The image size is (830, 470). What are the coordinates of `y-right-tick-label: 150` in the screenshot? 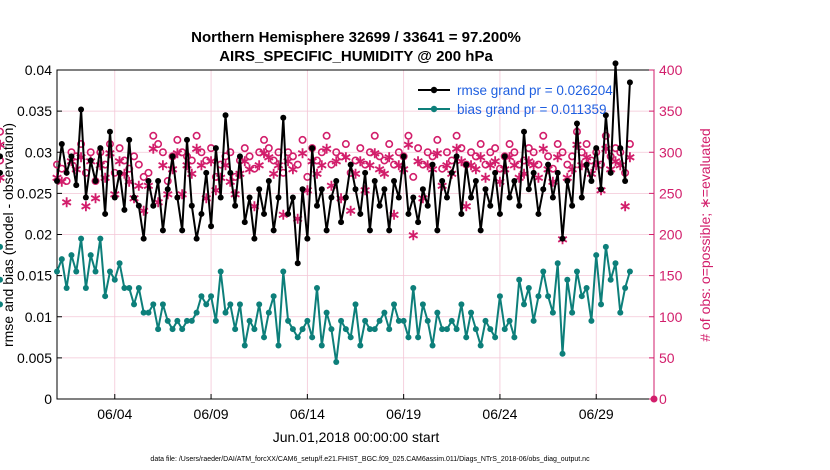 It's located at (671, 276).